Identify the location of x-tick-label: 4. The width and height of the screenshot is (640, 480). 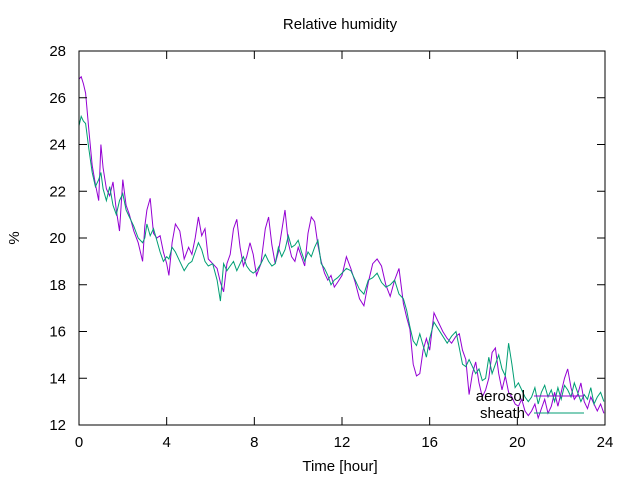
(166, 442).